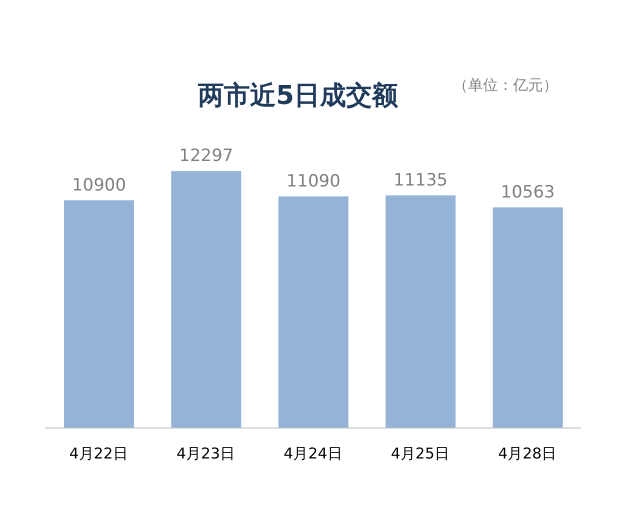 The image size is (639, 516). What do you see at coordinates (99, 185) in the screenshot?
I see `data-label: 10900` at bounding box center [99, 185].